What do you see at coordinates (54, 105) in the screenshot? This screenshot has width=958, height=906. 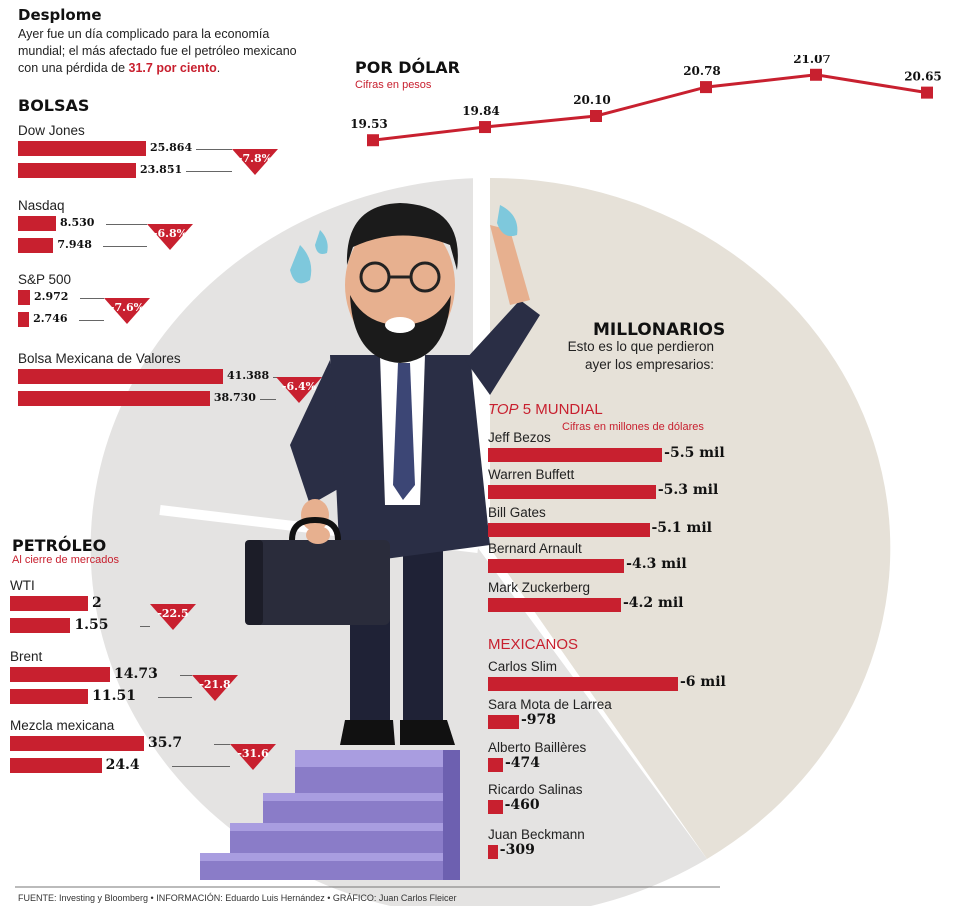 I see `bolsas-title: BOLSAS` at bounding box center [54, 105].